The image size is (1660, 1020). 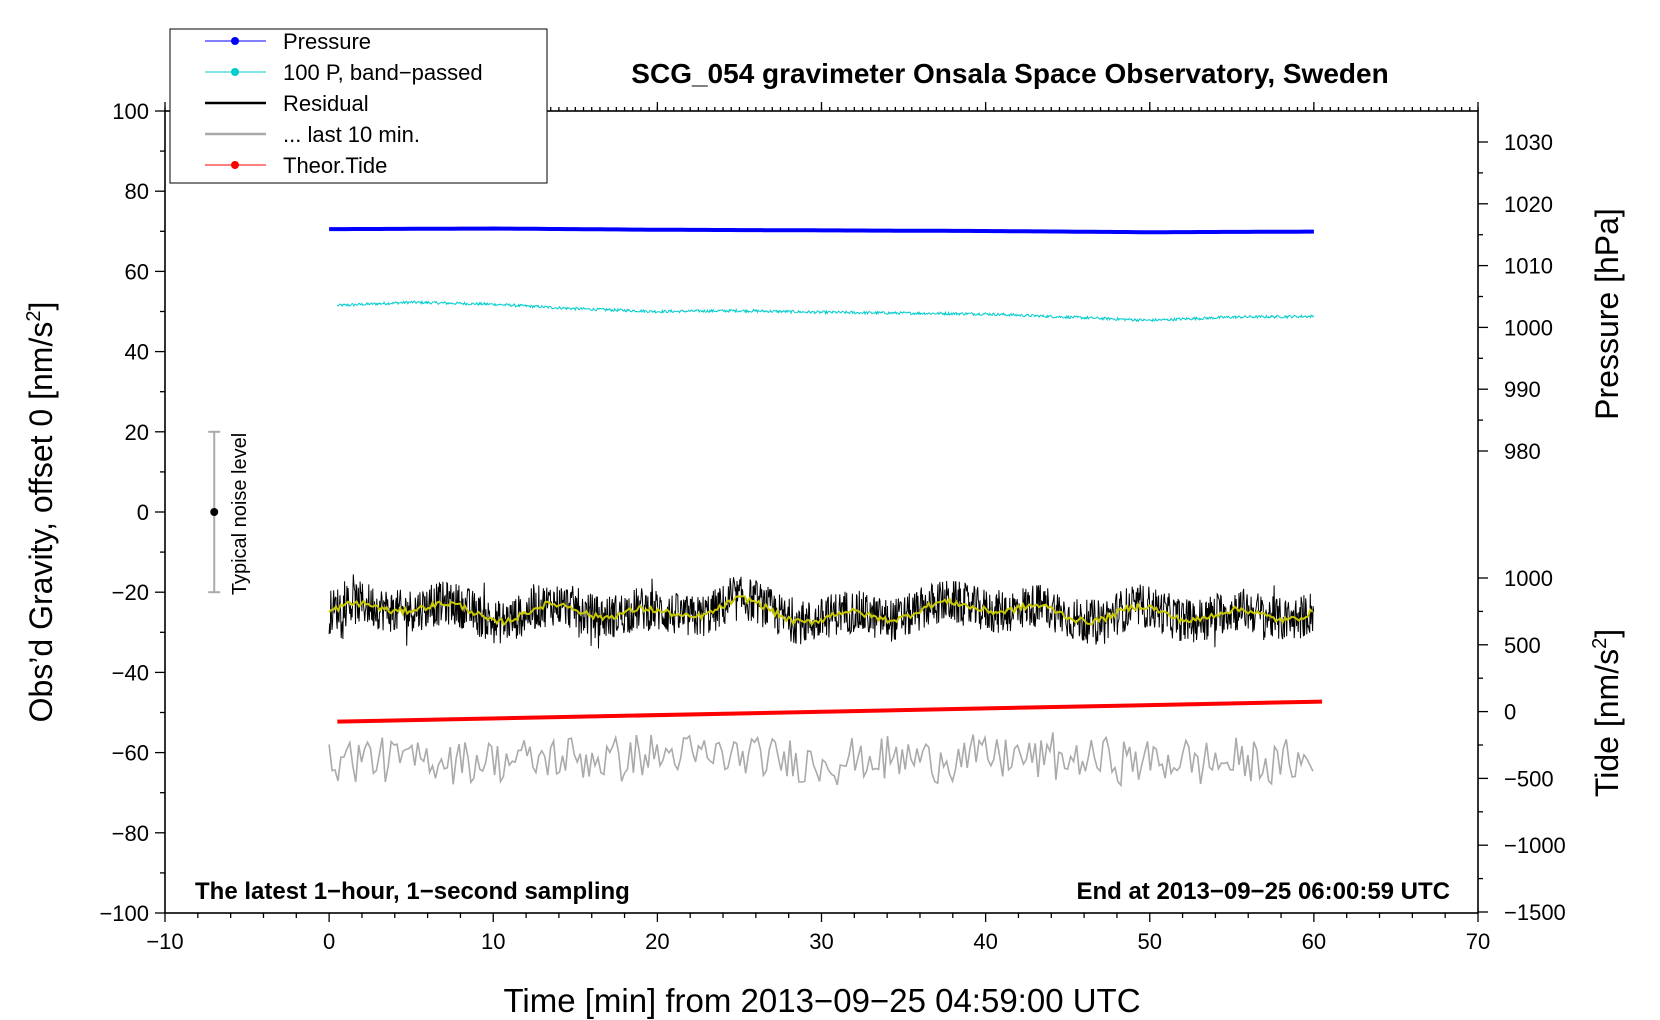 What do you see at coordinates (412, 891) in the screenshot?
I see `annotation-sampling: The latest 1−hour, 1−second sampling` at bounding box center [412, 891].